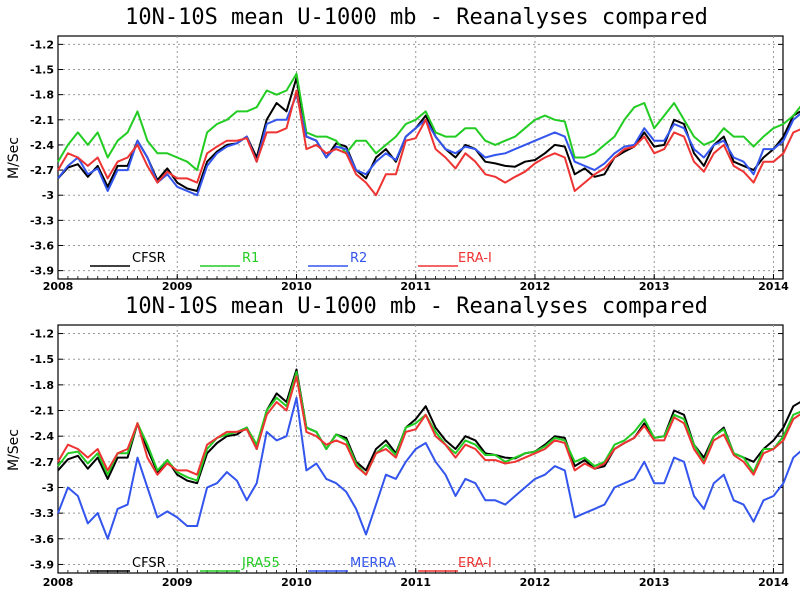 This screenshot has height=600, width=800. What do you see at coordinates (260, 563) in the screenshot?
I see `legend-label: JRA55` at bounding box center [260, 563].